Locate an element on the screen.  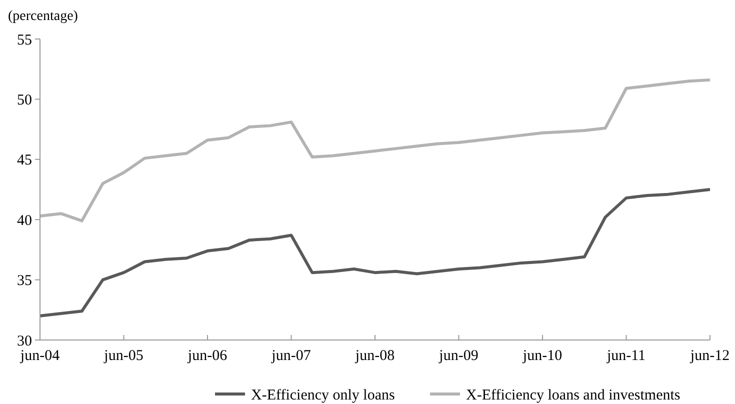
x-tick-label: jun-04 is located at coordinates (39, 356).